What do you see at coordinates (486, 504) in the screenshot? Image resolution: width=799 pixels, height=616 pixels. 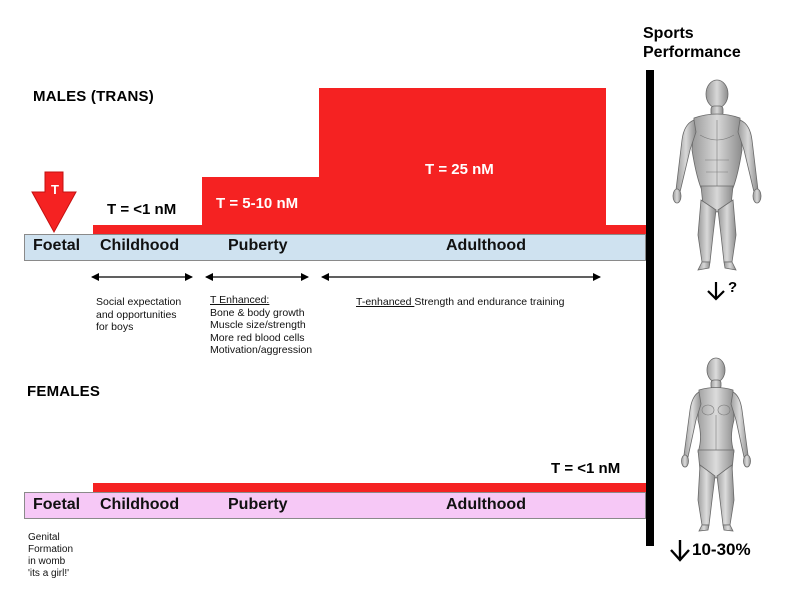 I see `female-stage-adulthood: Adulthood` at bounding box center [486, 504].